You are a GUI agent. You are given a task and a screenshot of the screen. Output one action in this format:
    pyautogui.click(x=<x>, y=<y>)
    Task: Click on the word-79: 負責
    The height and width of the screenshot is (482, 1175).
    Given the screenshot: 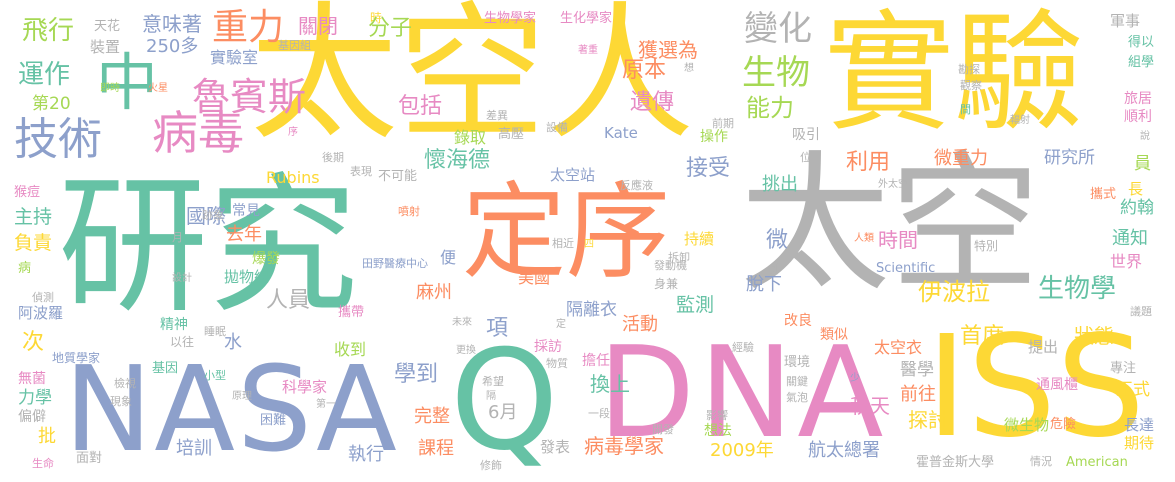 What is the action you would take?
    pyautogui.click(x=33, y=243)
    